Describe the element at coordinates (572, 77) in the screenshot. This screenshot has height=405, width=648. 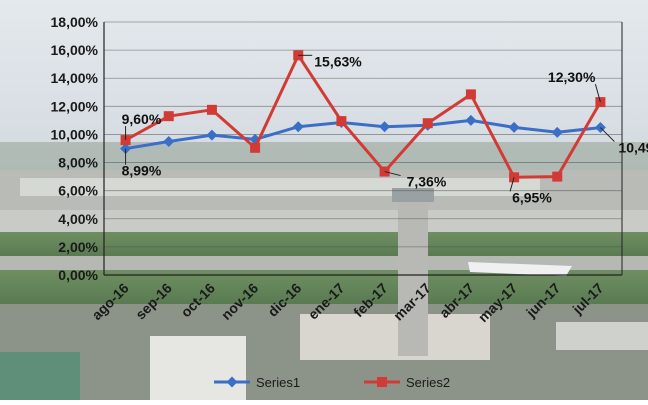
I see `data-label: 12,30%` at that location.